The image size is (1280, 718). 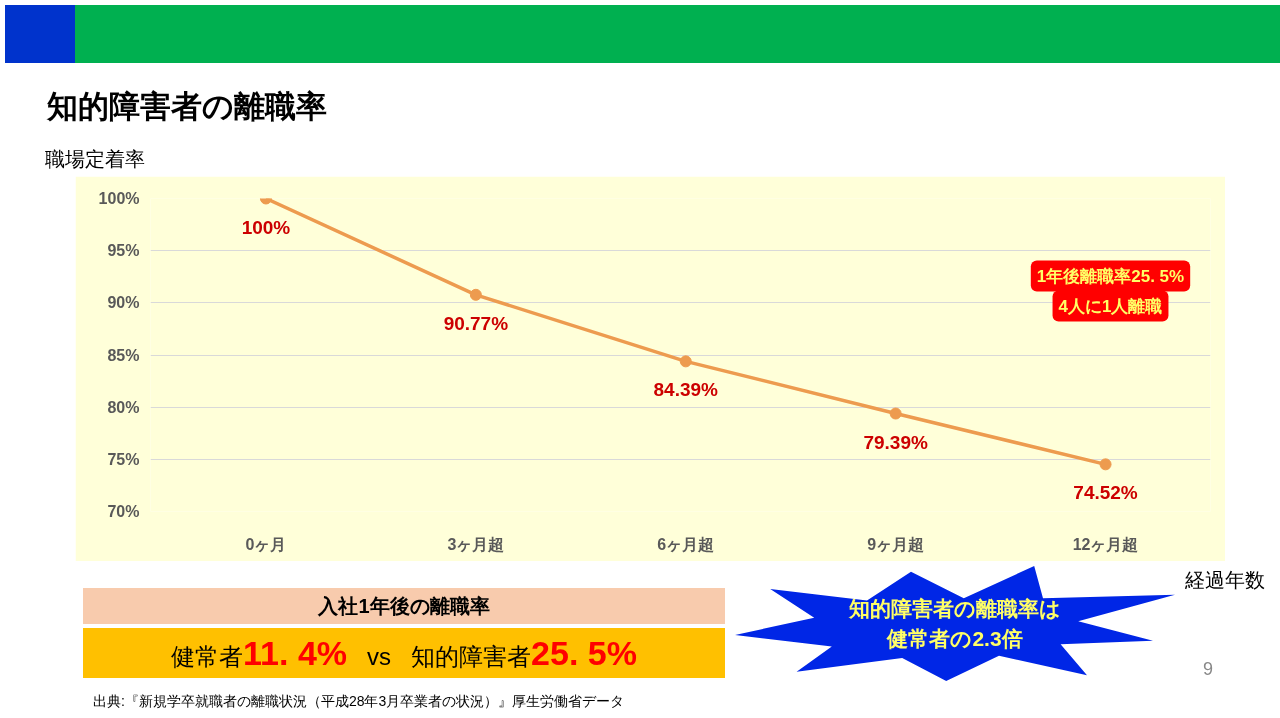 What do you see at coordinates (1110, 276) in the screenshot?
I see `annotation: 1年後離職率25. 5%` at bounding box center [1110, 276].